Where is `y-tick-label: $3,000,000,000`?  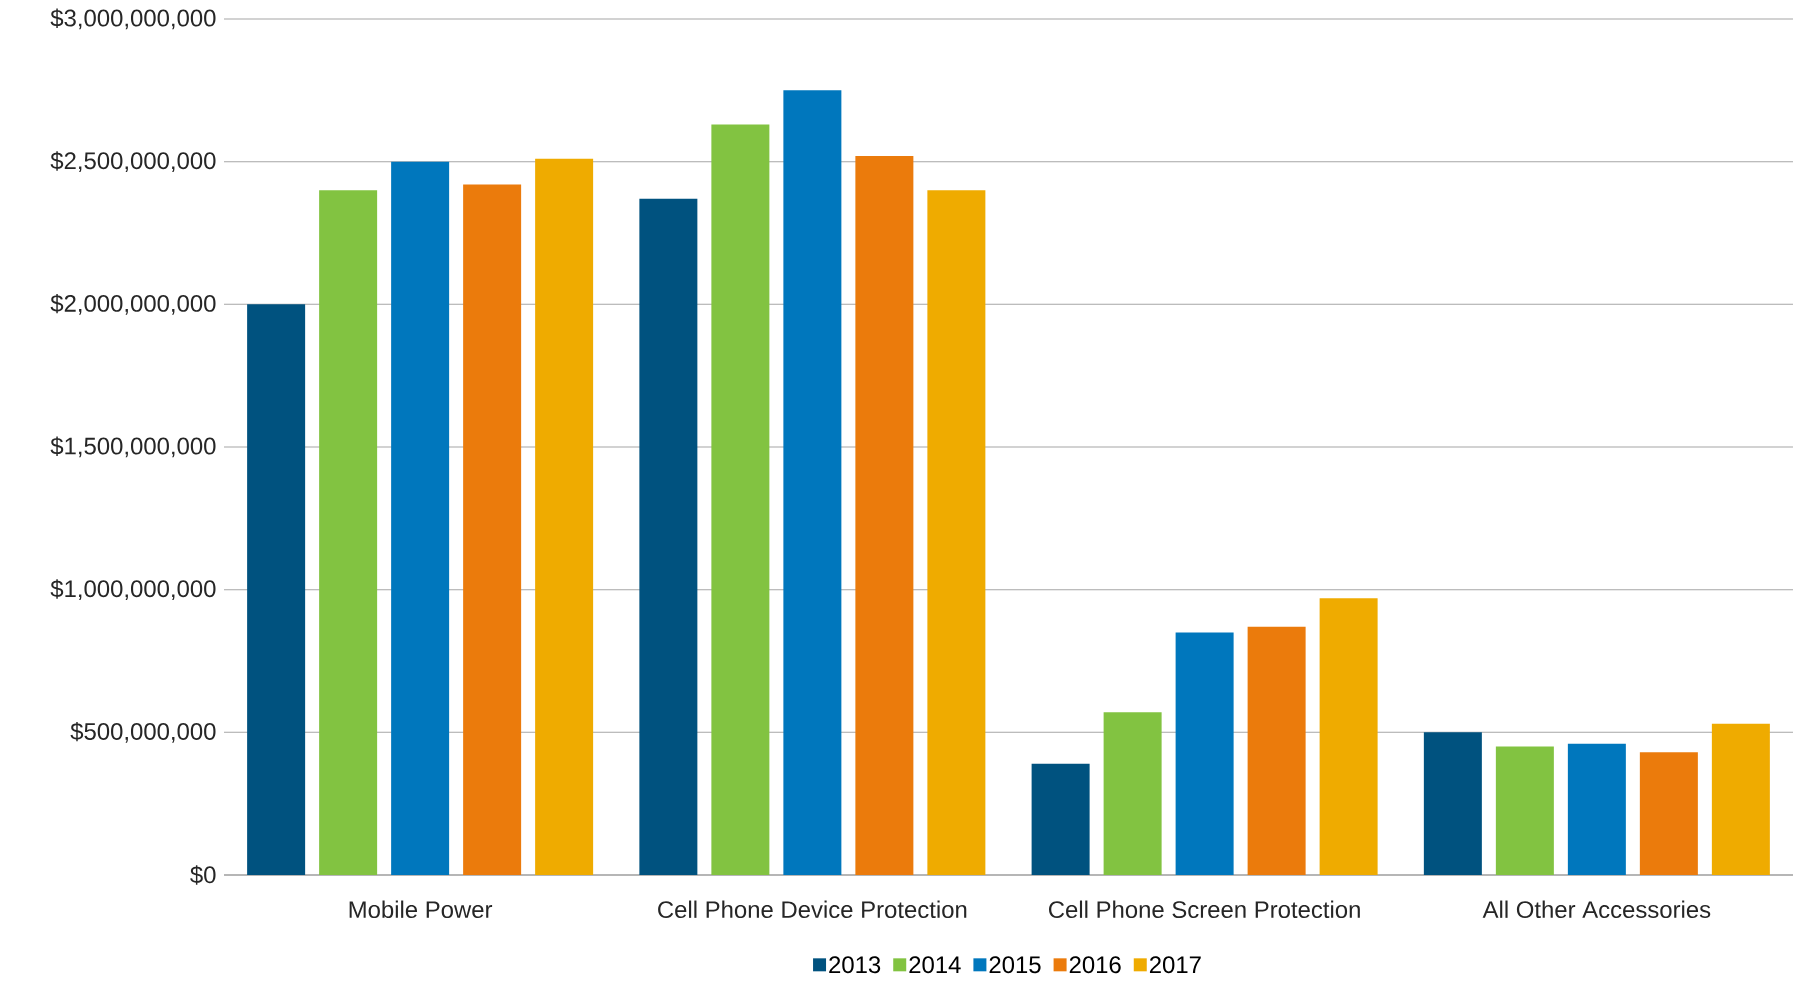 y-tick-label: $3,000,000,000 is located at coordinates (133, 19).